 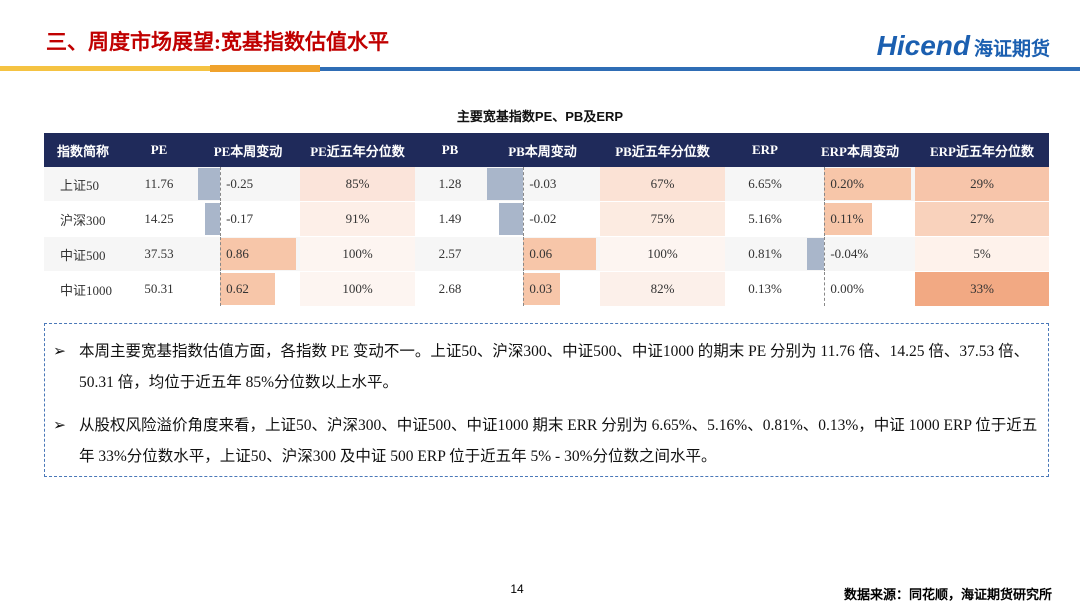 I want to click on cell: 5%, so click(x=982, y=254).